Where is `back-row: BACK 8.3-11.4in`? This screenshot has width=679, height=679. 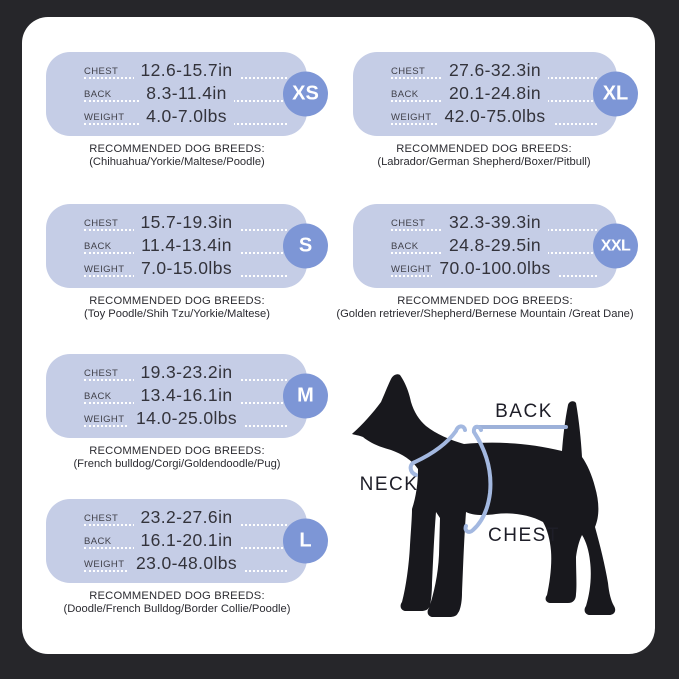 back-row: BACK 8.3-11.4in is located at coordinates (186, 93).